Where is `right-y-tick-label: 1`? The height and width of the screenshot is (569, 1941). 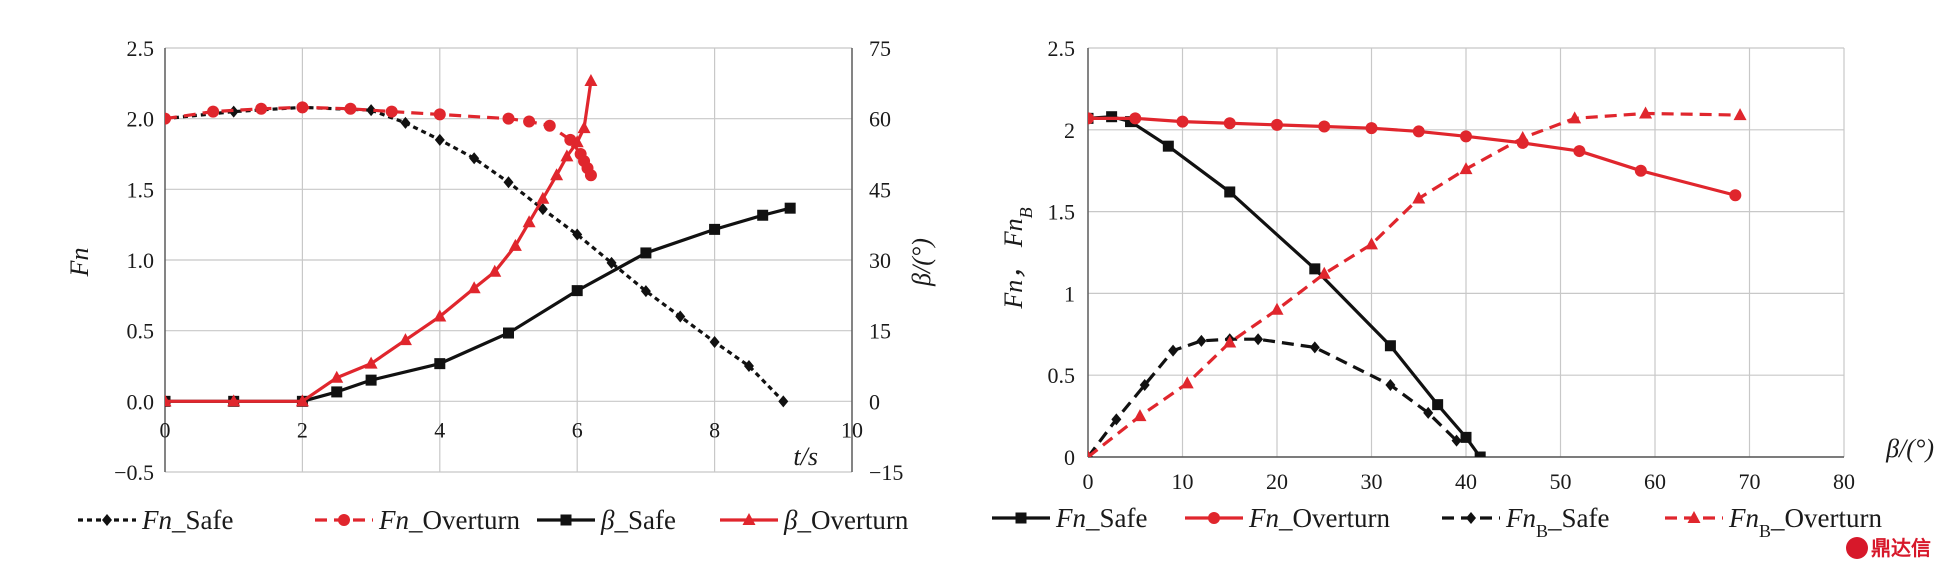 right-y-tick-label: 1 is located at coordinates (1069, 293).